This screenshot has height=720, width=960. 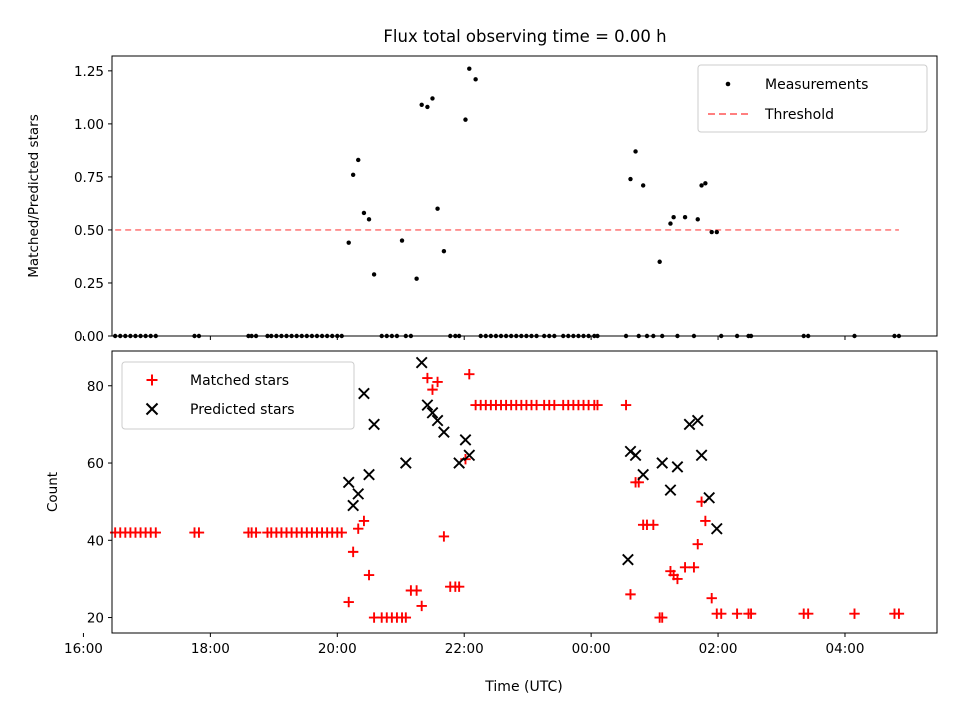 I want to click on bottom-y-tick-label: 60, so click(x=95, y=464).